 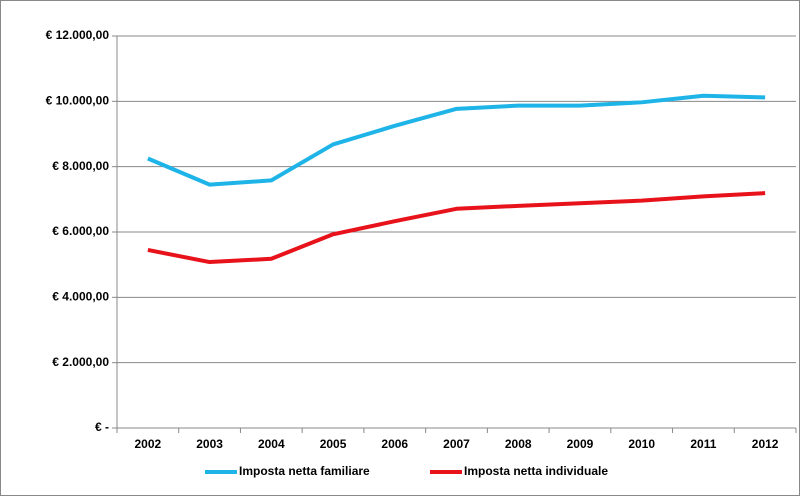 What do you see at coordinates (536, 471) in the screenshot?
I see `legend-label: Imposta netta individuale` at bounding box center [536, 471].